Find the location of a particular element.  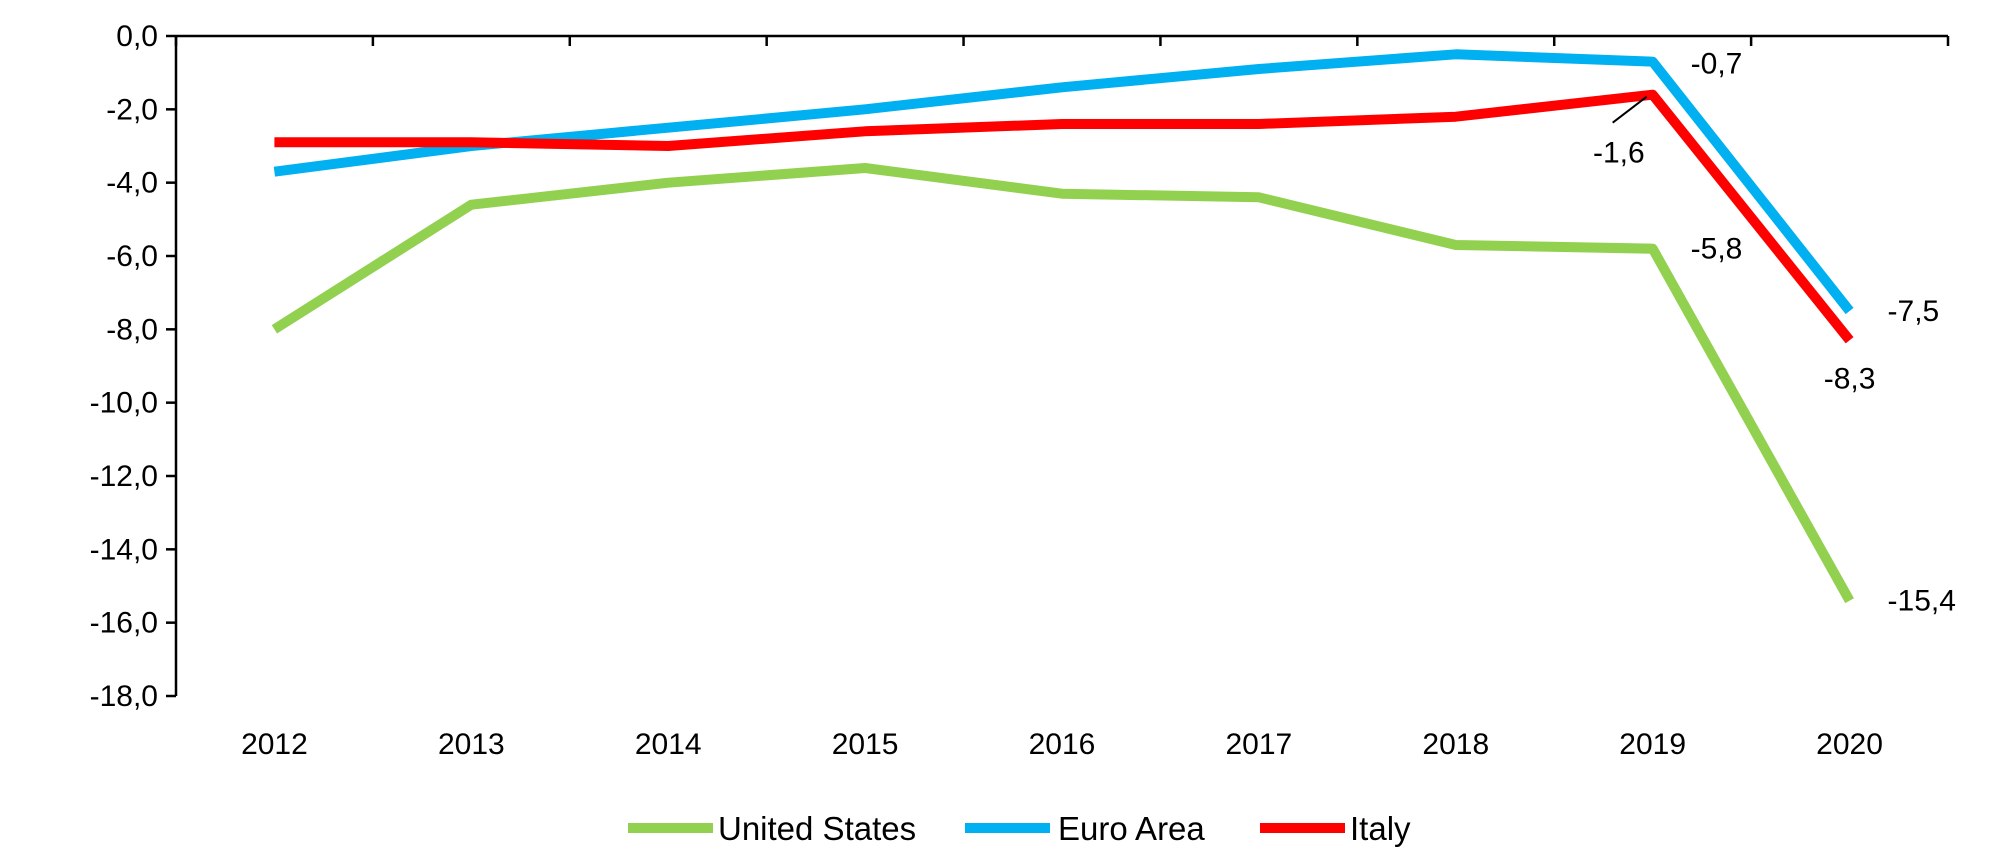

data-label: -7,5 is located at coordinates (1914, 311).